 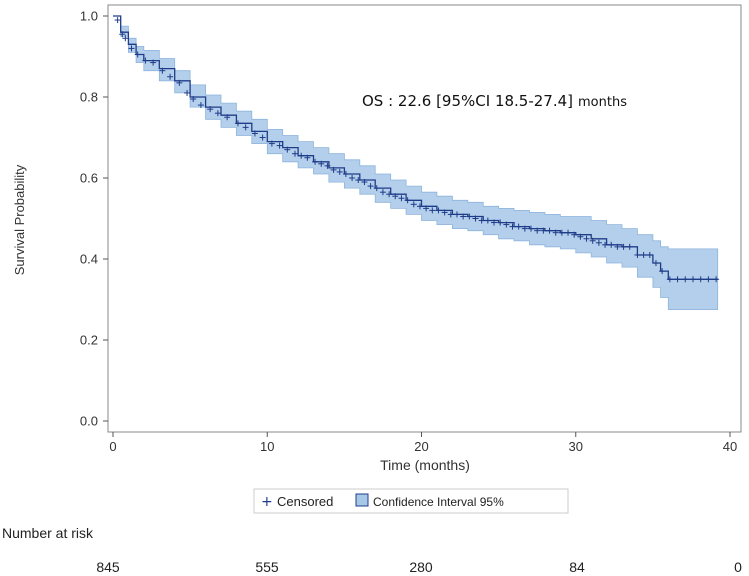 I want to click on x-tick-label: 20, so click(x=421, y=446).